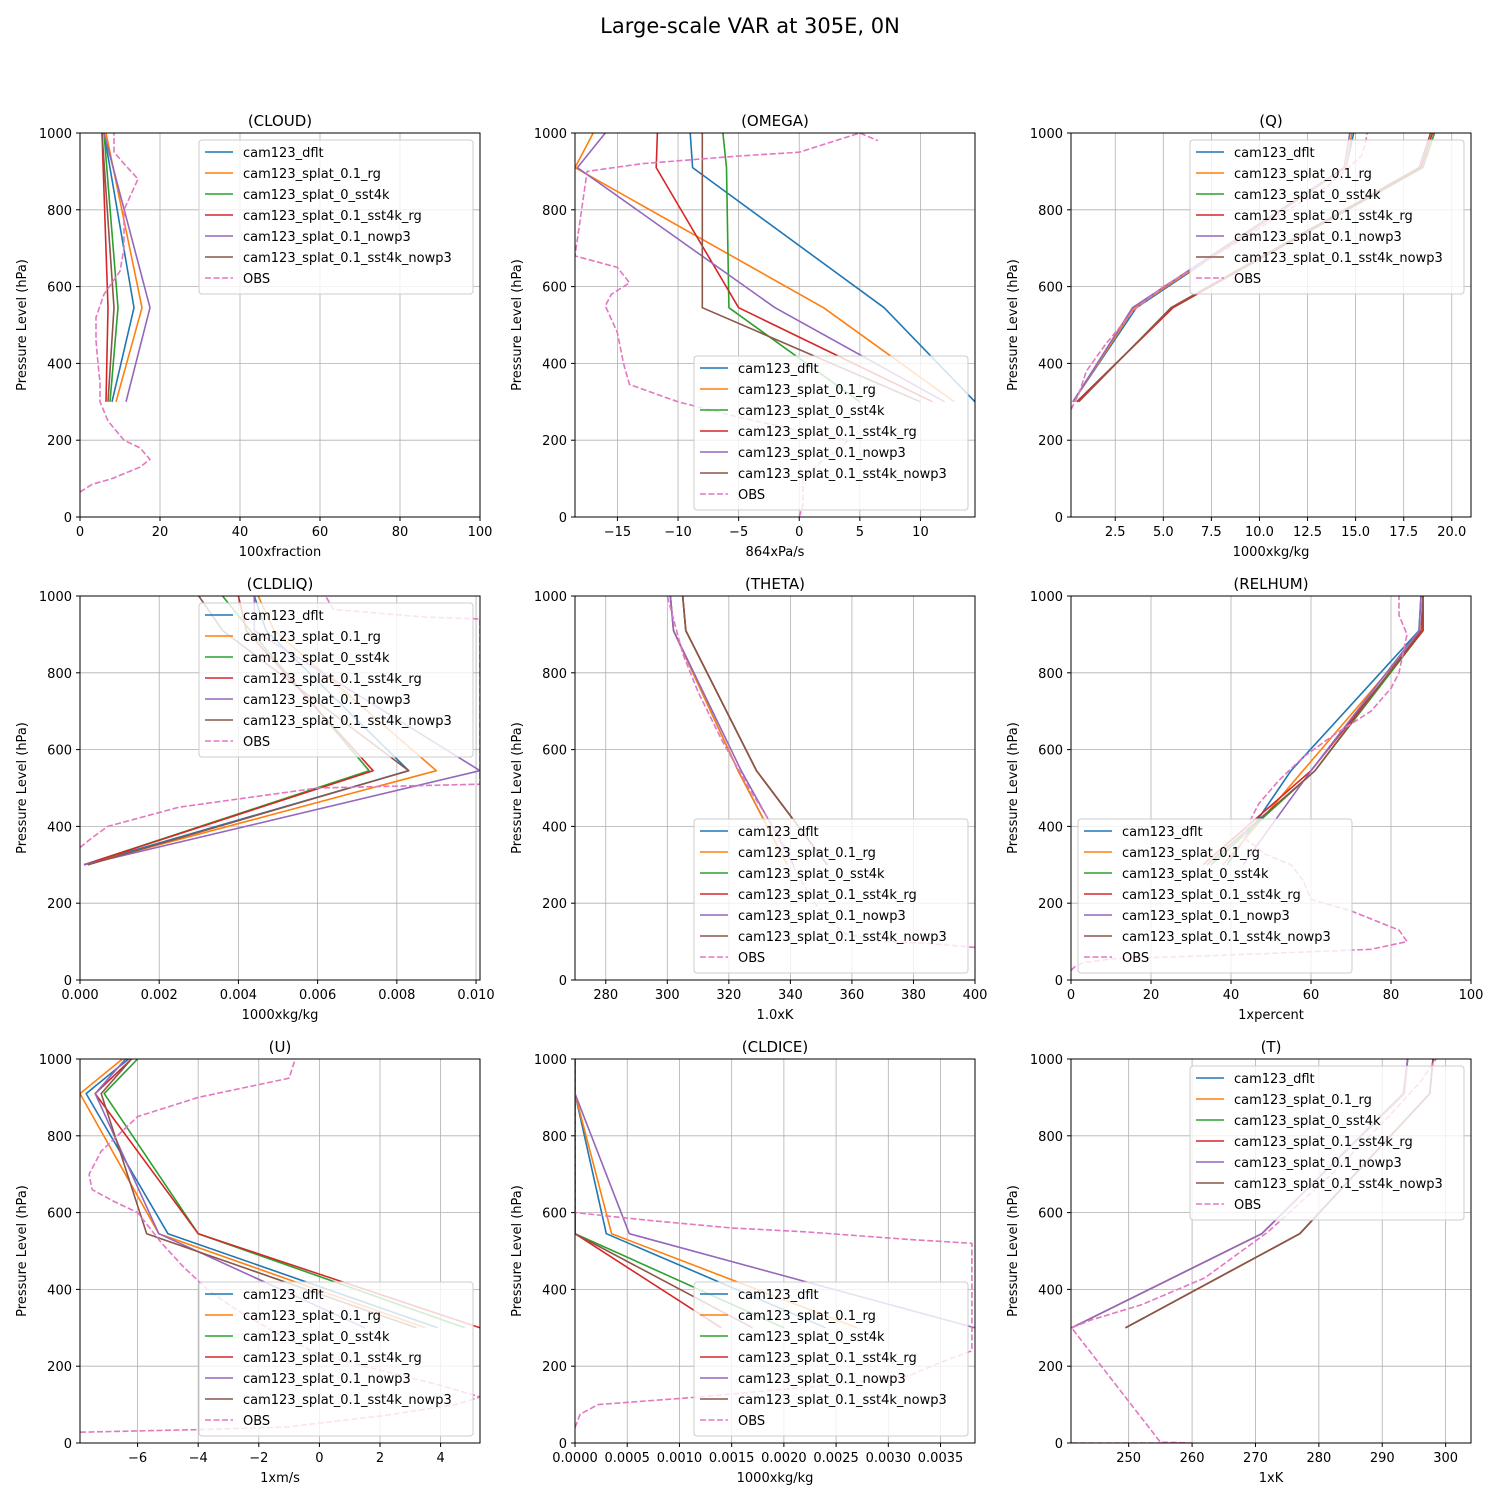 The width and height of the screenshot is (1500, 1500). What do you see at coordinates (1271, 1478) in the screenshot?
I see `x-axis-label: 1xK` at bounding box center [1271, 1478].